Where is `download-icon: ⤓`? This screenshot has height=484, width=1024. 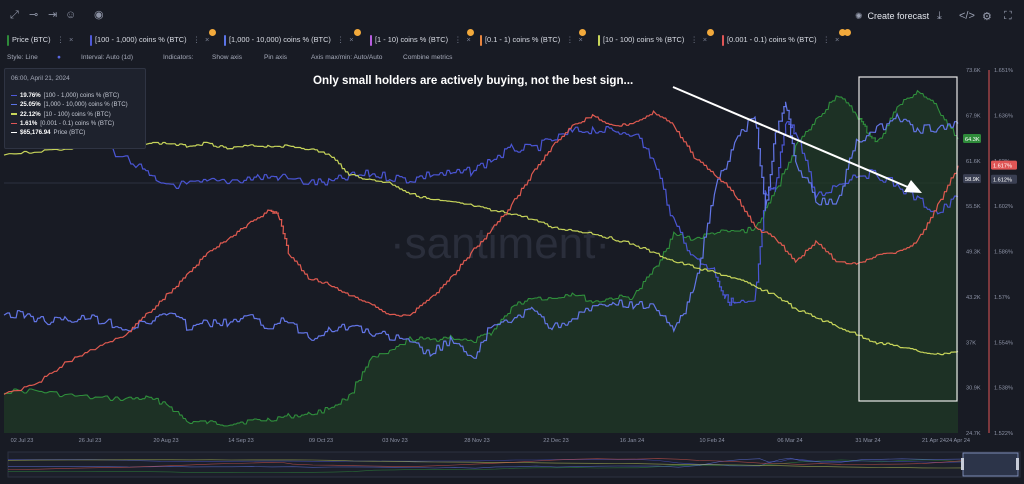 download-icon: ⤓ is located at coordinates (939, 16).